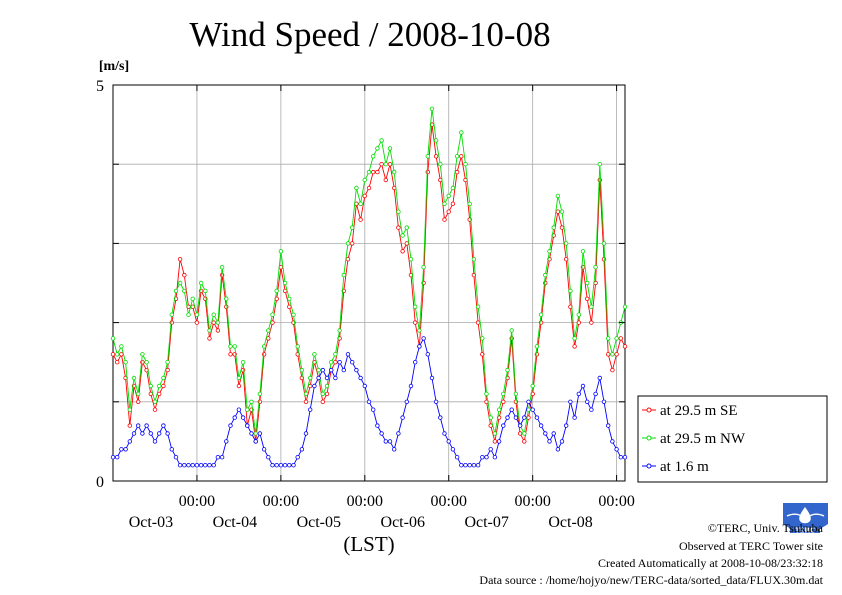  Describe the element at coordinates (100, 86) in the screenshot. I see `y-tick-label-max: 5` at that location.